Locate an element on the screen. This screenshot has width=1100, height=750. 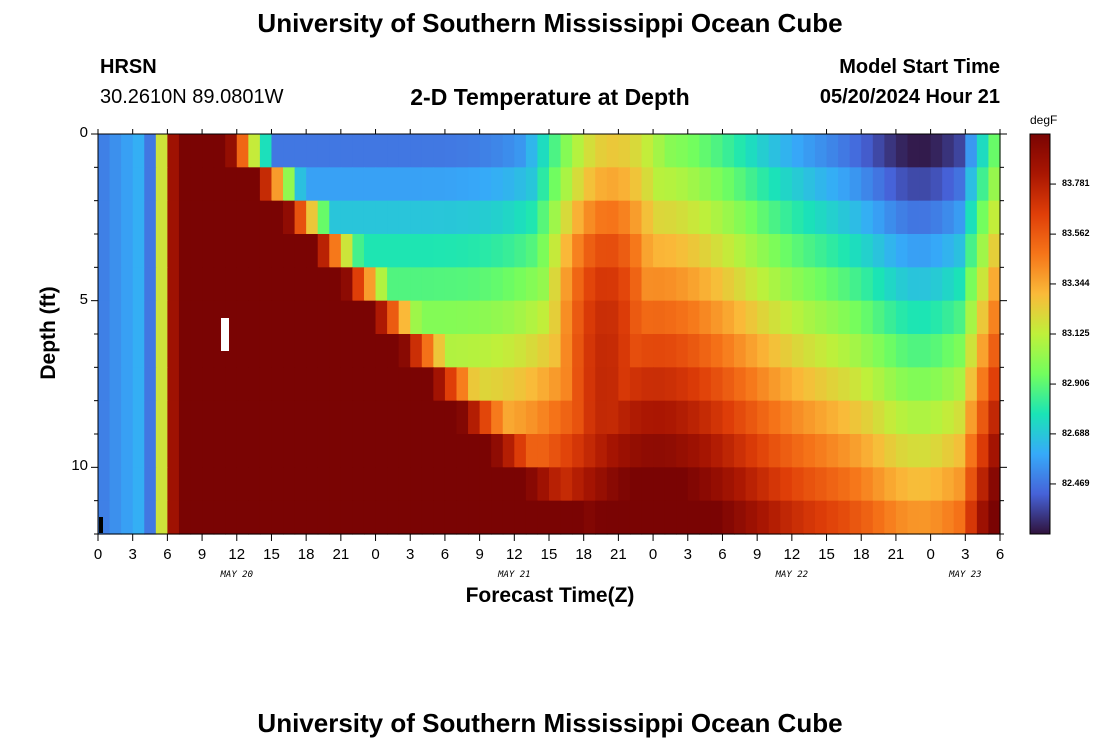
day-label: MAY 20 is located at coordinates (237, 575).